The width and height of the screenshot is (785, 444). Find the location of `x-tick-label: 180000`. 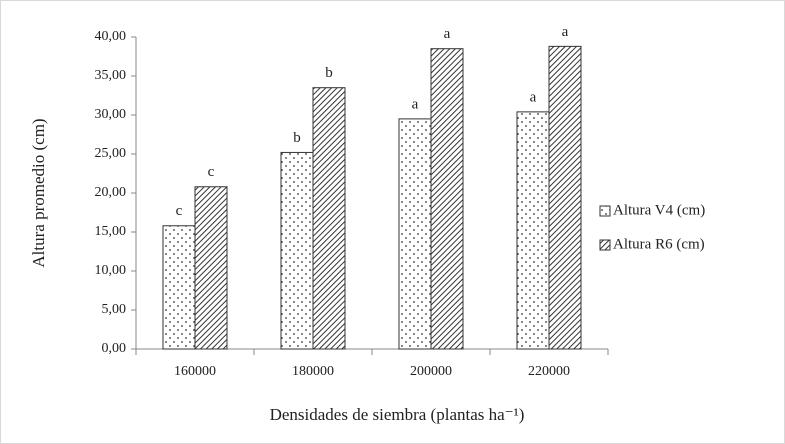

x-tick-label: 180000 is located at coordinates (313, 371).